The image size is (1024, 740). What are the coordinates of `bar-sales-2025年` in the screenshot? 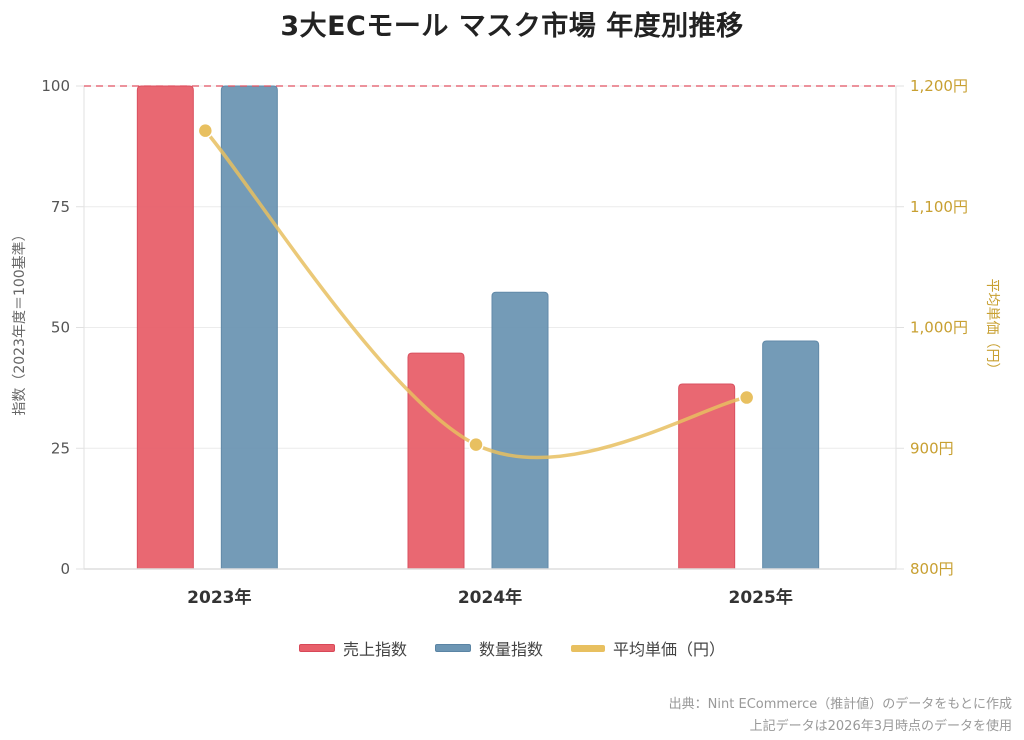 It's located at (707, 476).